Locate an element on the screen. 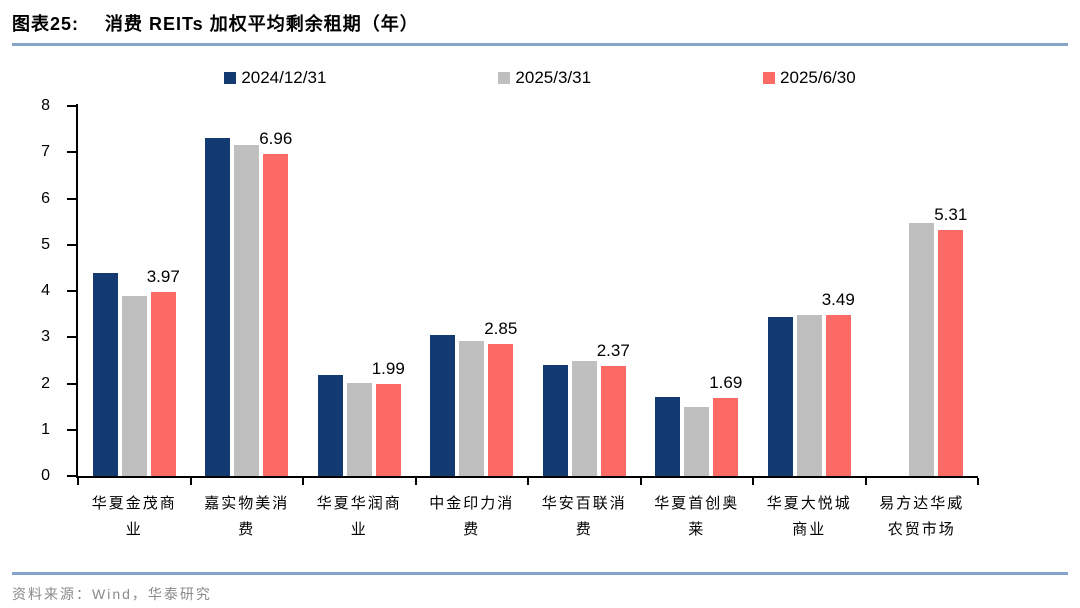  x-category-label: 华安百联消费 is located at coordinates (584, 516).